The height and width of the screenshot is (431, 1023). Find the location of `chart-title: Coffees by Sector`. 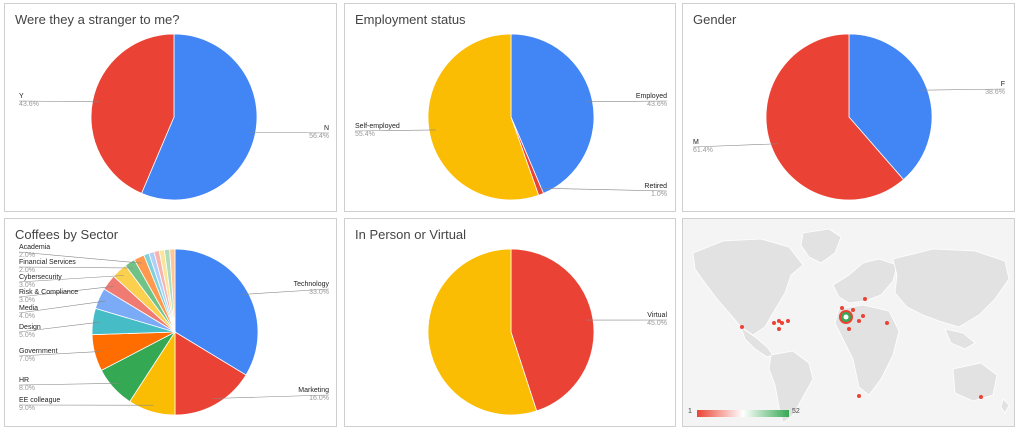

chart-title: Coffees by Sector is located at coordinates (67, 234).